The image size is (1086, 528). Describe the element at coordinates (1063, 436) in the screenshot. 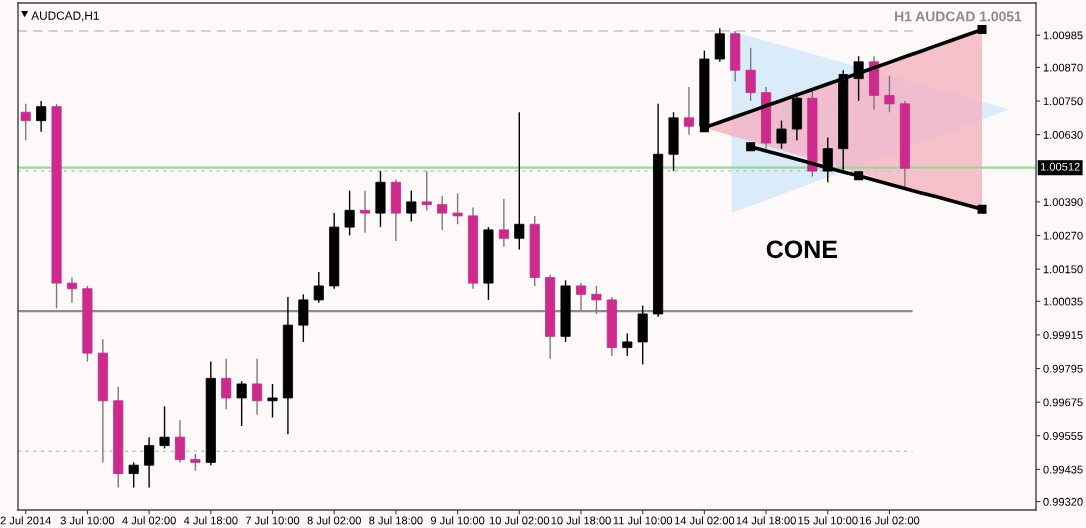

I see `y-tick-label: 0.99555` at that location.